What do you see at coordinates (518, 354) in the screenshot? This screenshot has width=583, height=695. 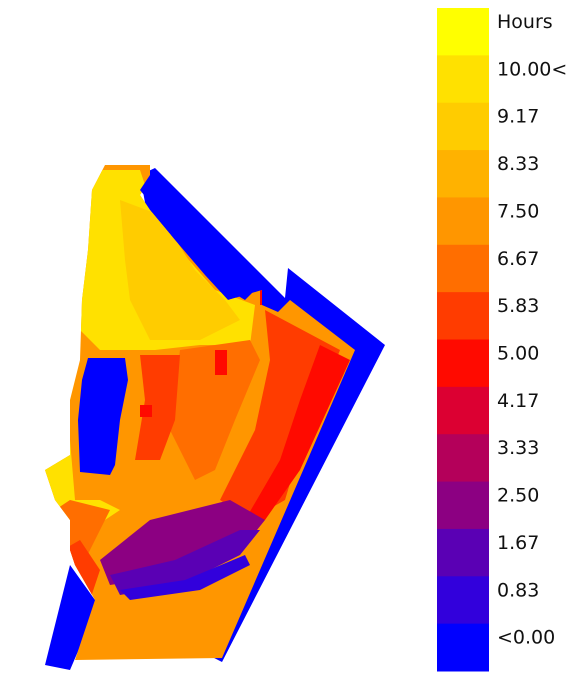 I see `legend-label: 5.00` at bounding box center [518, 354].